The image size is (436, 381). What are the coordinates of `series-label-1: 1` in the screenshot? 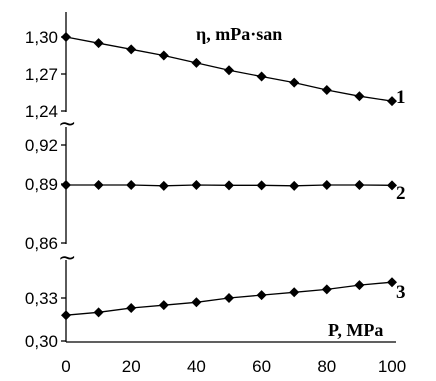 It's located at (401, 97).